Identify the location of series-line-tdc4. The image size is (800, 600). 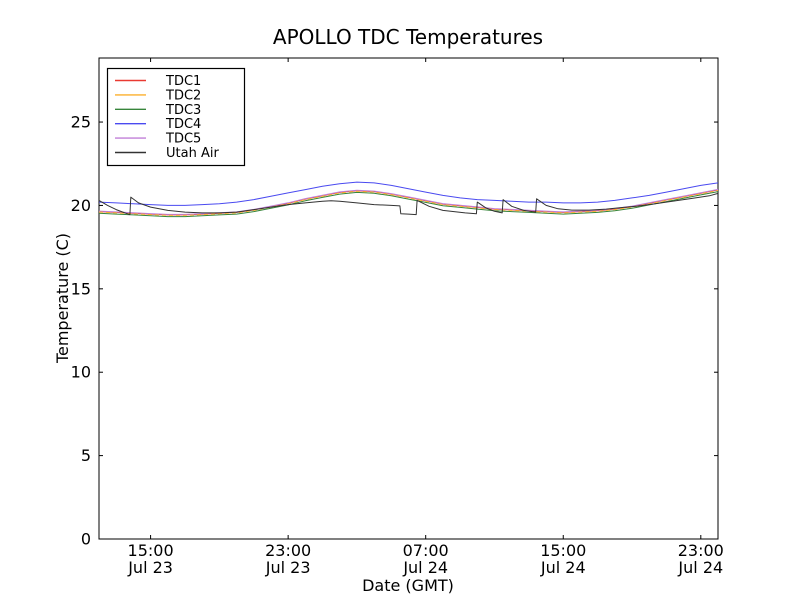
(408, 193).